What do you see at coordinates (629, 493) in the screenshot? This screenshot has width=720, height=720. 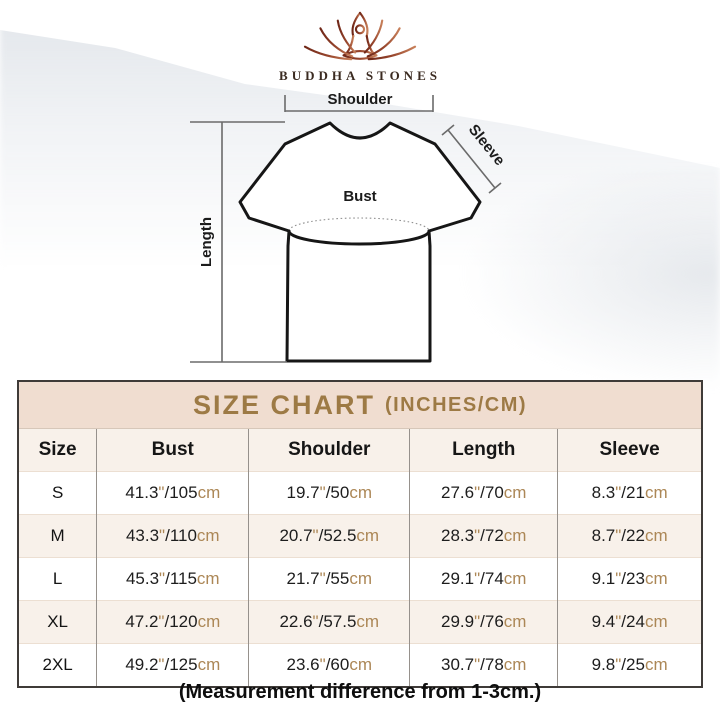 I see `sleeve-cell: 8.3"/21cm` at bounding box center [629, 493].